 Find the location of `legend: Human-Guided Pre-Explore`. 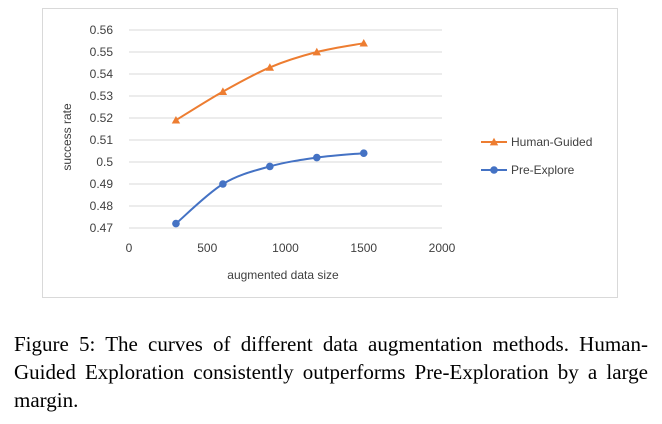

legend: Human-Guided Pre-Explore is located at coordinates (536, 156).